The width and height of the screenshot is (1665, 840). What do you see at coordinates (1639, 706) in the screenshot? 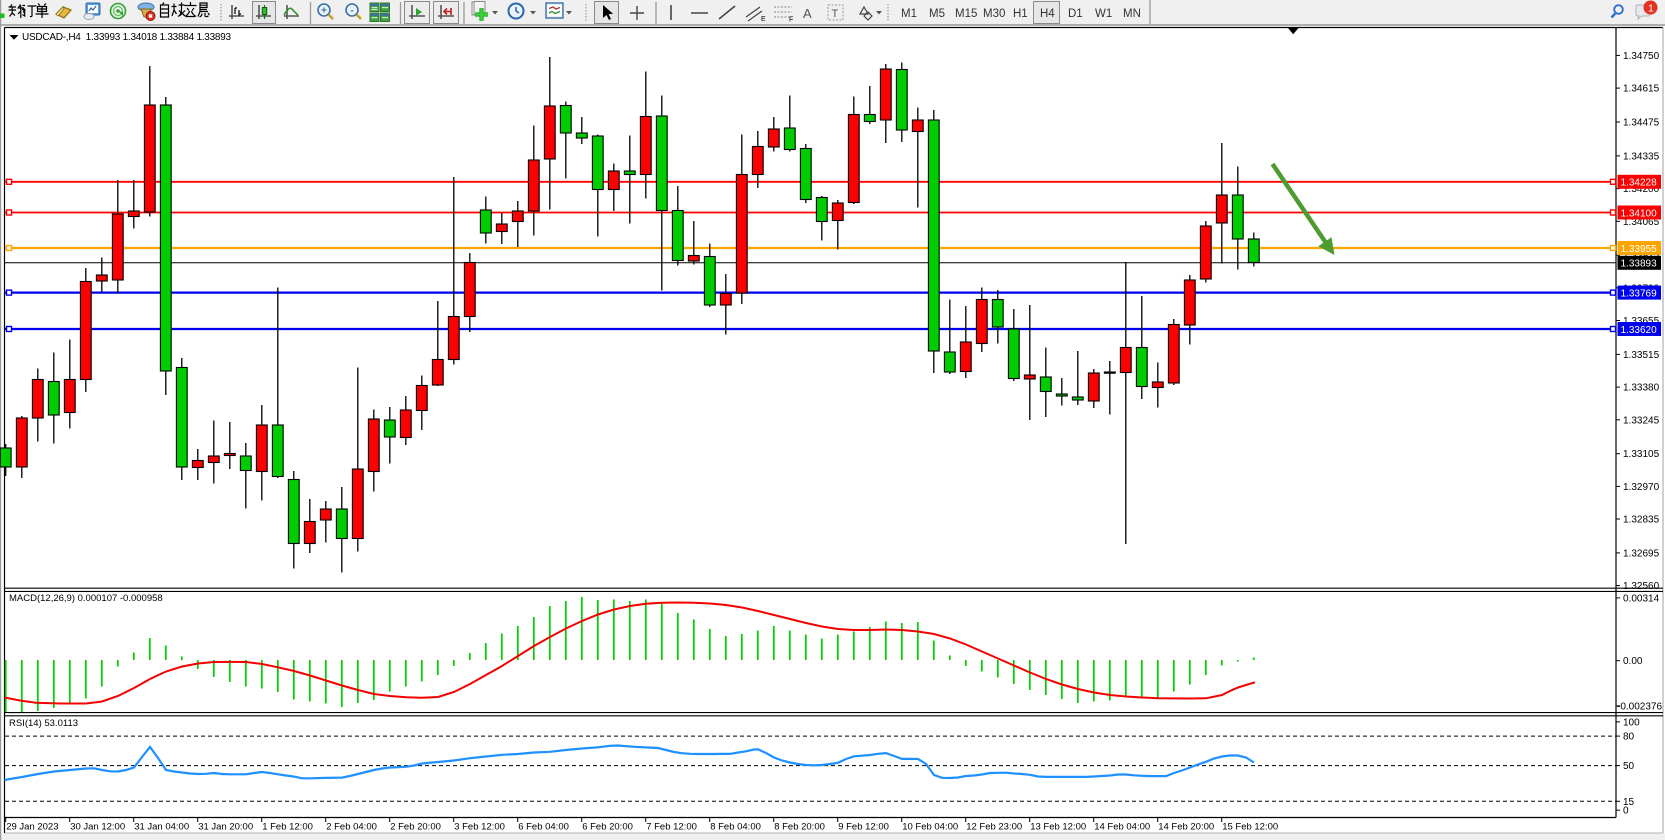
I see `svg-text: -0.002376` at bounding box center [1639, 706].